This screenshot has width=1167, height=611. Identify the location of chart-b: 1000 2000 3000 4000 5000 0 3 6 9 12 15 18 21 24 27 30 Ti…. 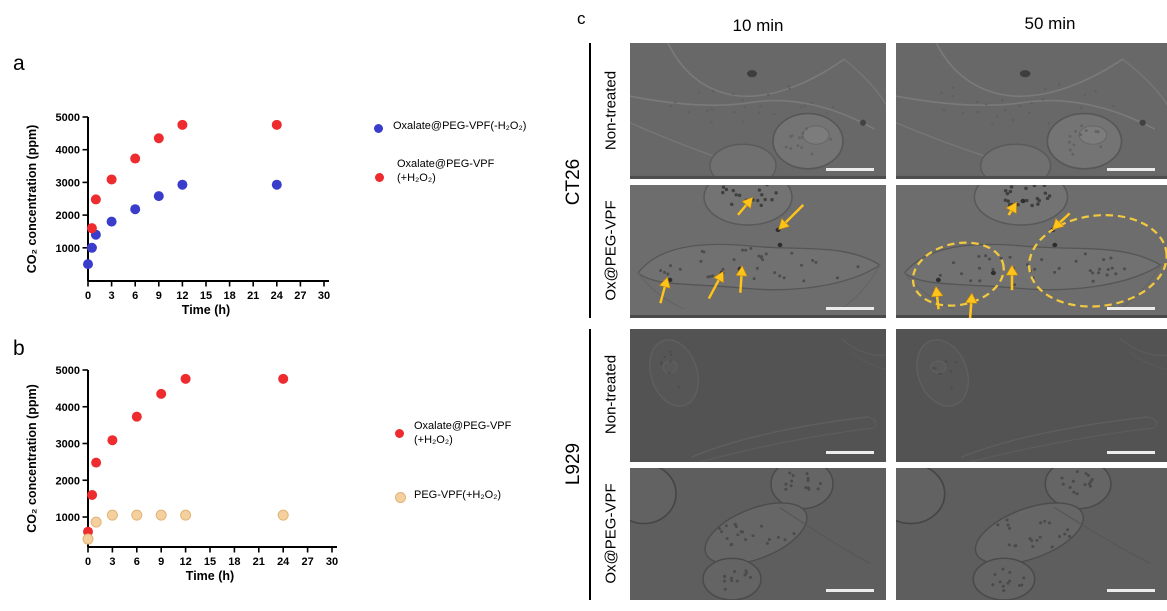
(181, 474).